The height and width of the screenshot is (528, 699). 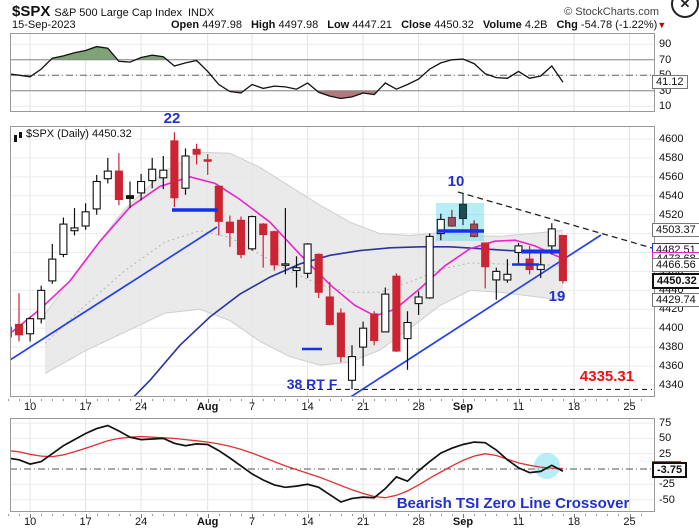 I want to click on rsi-panel, so click(x=332, y=72).